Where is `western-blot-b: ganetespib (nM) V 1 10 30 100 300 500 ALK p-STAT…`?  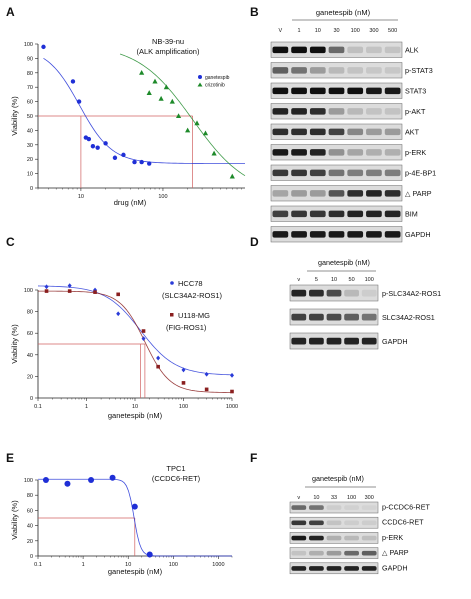 western-blot-b: ganetespib (nM) V 1 10 30 100 300 500 ALK p-STAT… is located at coordinates (353, 125).